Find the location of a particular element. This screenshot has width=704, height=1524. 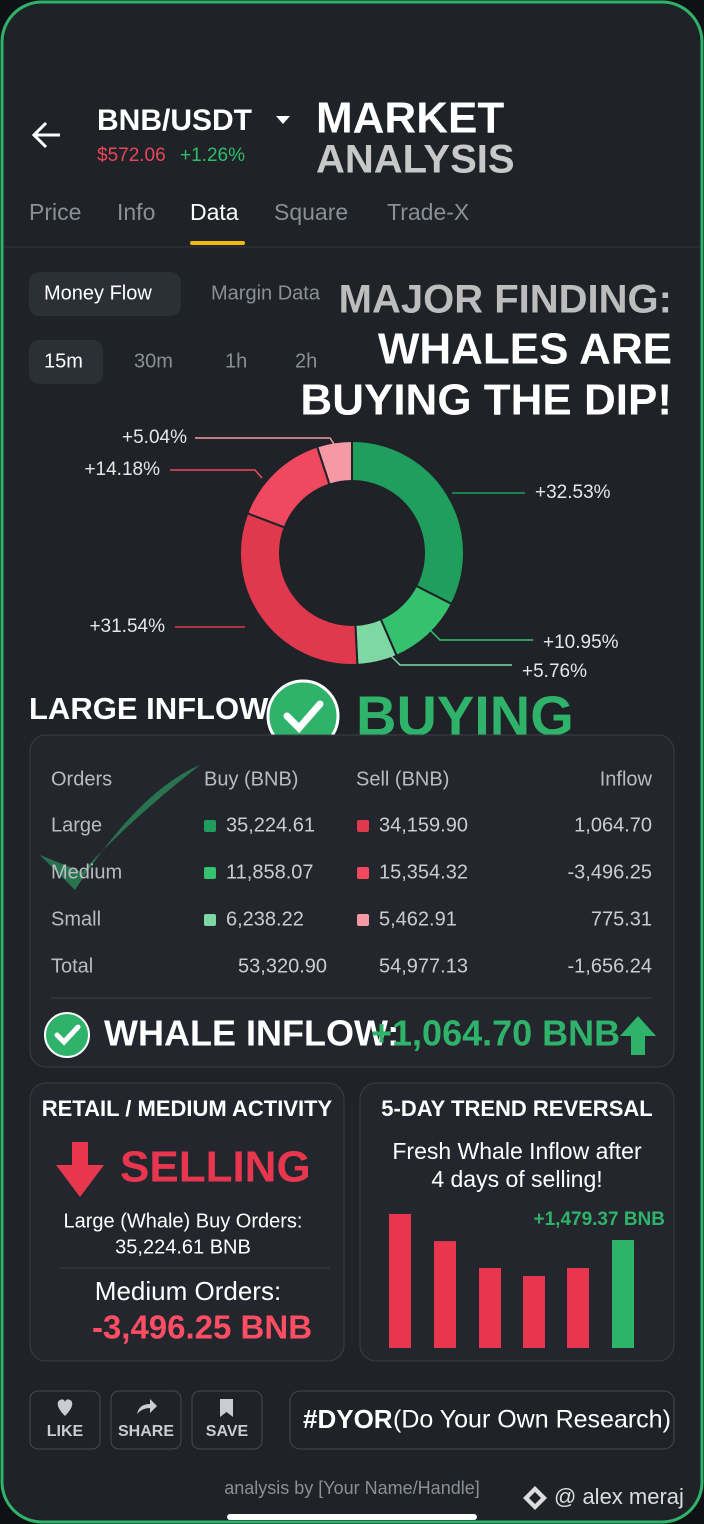

dyor-tag: #DYOR is located at coordinates (348, 1419).